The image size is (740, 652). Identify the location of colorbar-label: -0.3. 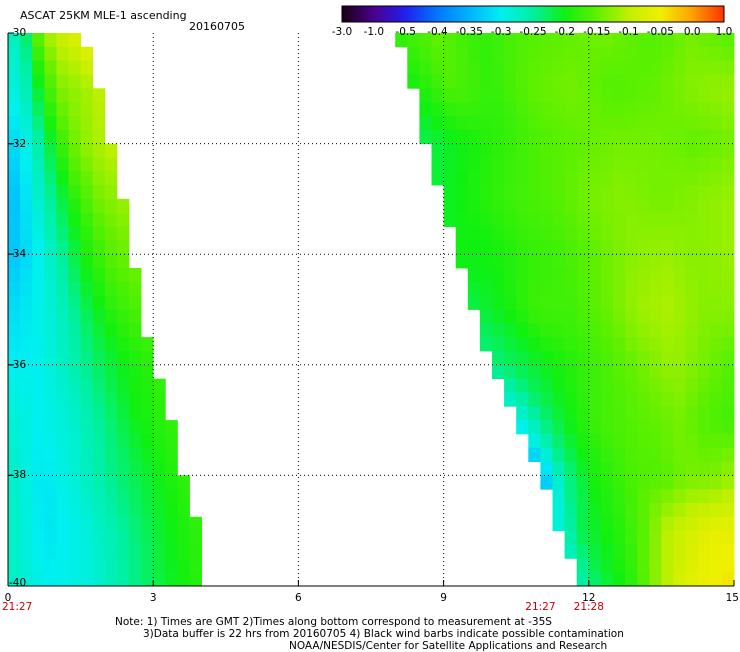
(501, 32).